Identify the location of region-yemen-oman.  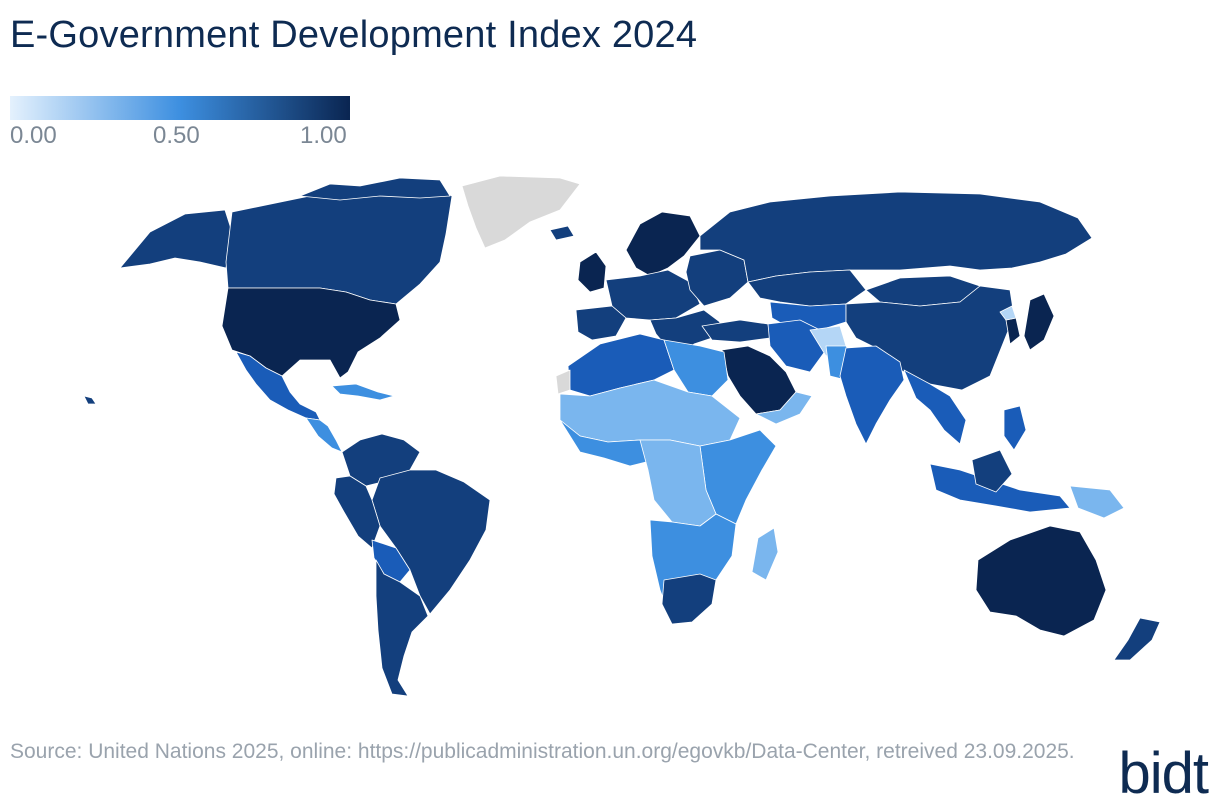
(784, 408).